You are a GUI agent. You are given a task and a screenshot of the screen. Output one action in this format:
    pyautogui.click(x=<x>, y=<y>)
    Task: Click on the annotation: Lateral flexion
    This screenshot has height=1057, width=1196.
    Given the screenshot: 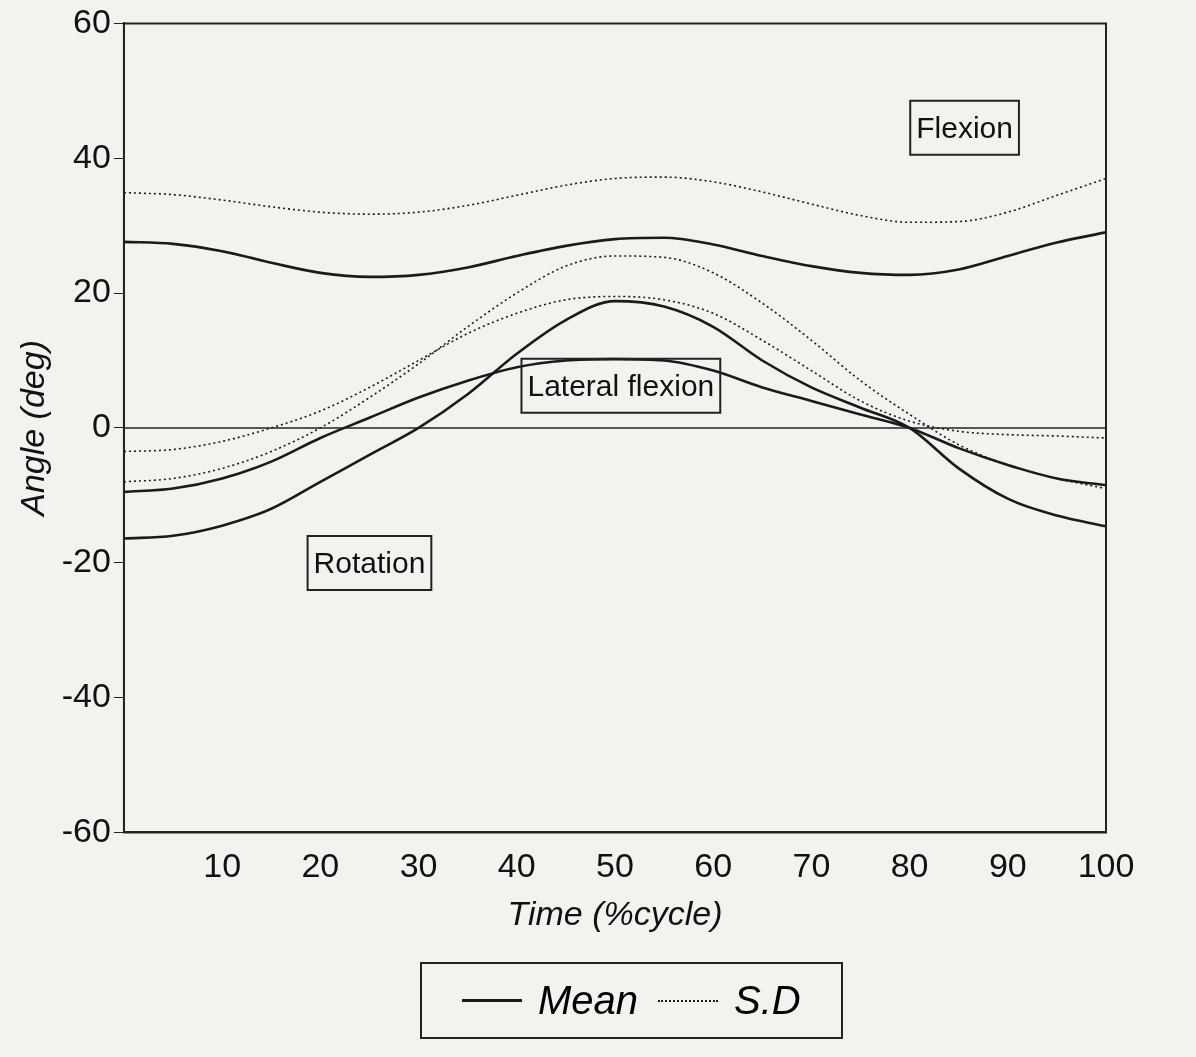 What is the action you would take?
    pyautogui.click(x=621, y=386)
    